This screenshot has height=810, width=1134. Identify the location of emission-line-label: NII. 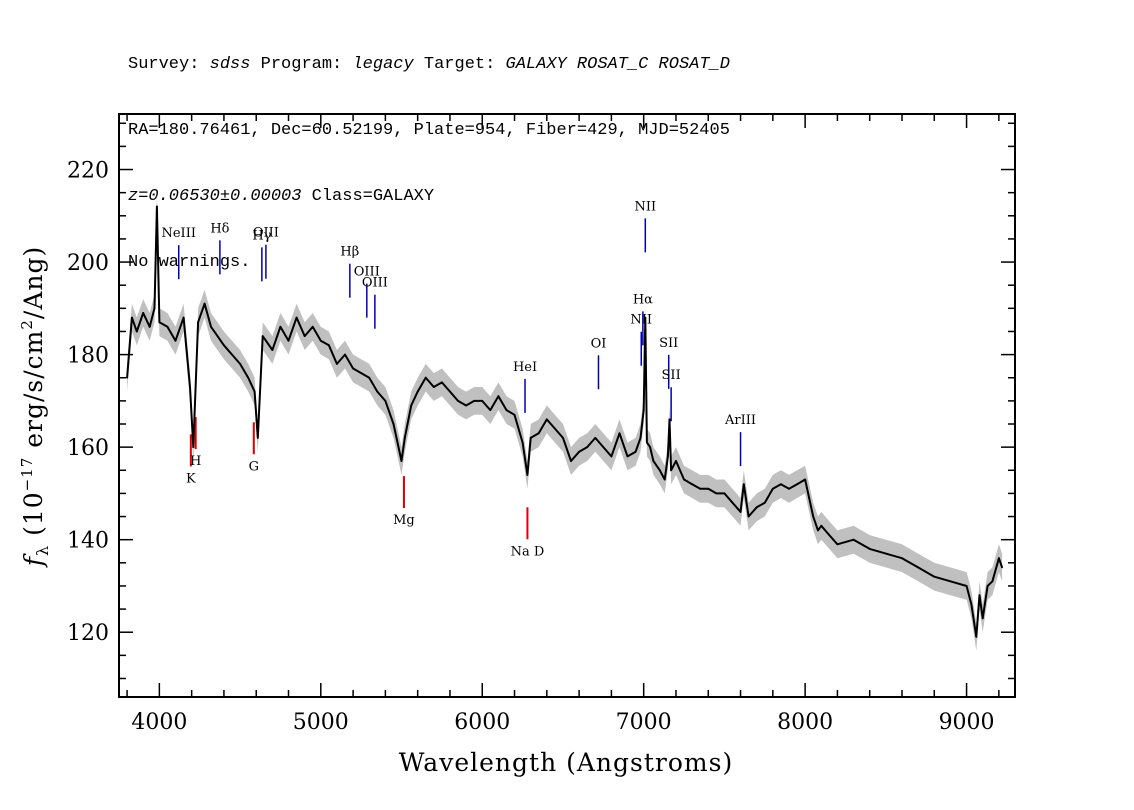
(641, 320).